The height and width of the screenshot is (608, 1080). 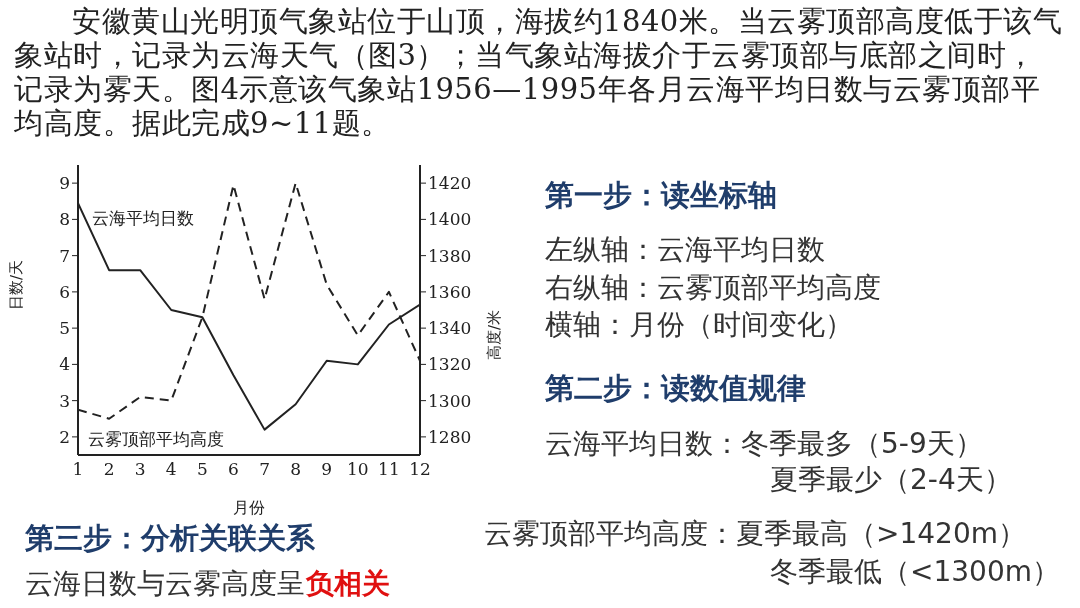 What do you see at coordinates (156, 439) in the screenshot?
I see `series-label: 云雾顶部平均高度` at bounding box center [156, 439].